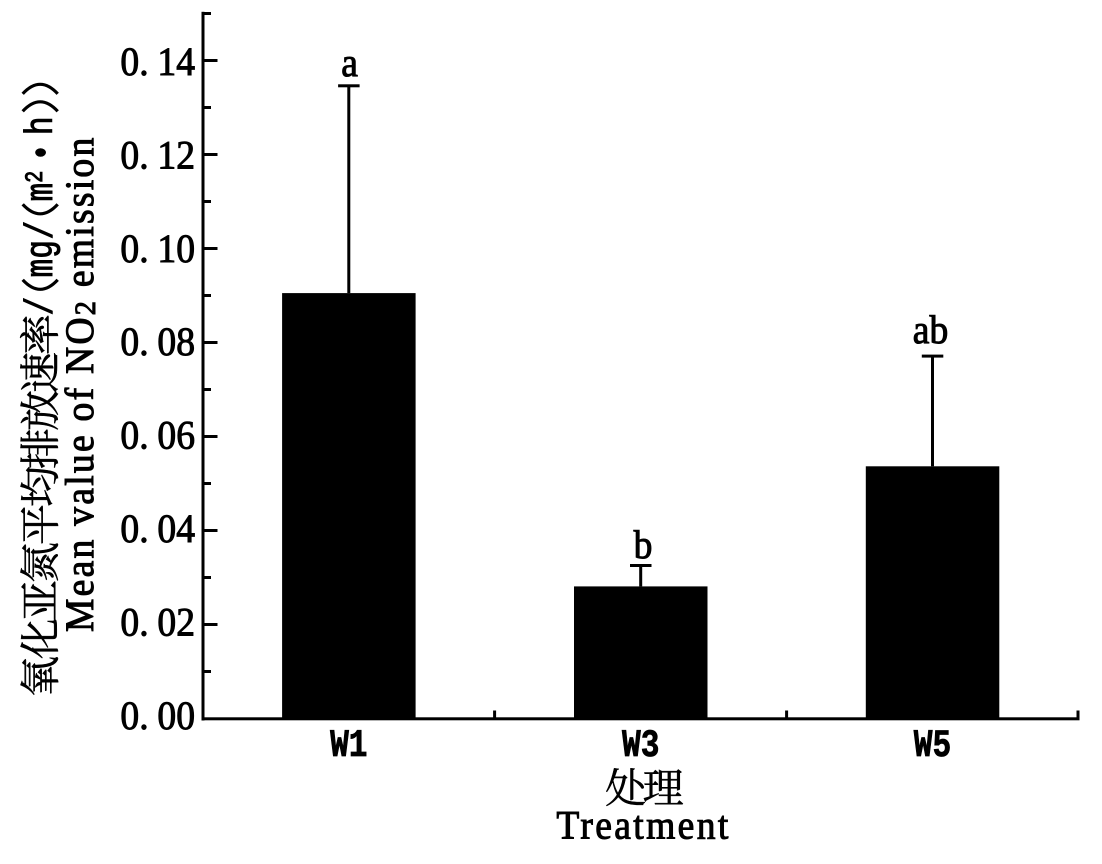  I want to click on svg-text:0.06: 0. 06, so click(157, 436).